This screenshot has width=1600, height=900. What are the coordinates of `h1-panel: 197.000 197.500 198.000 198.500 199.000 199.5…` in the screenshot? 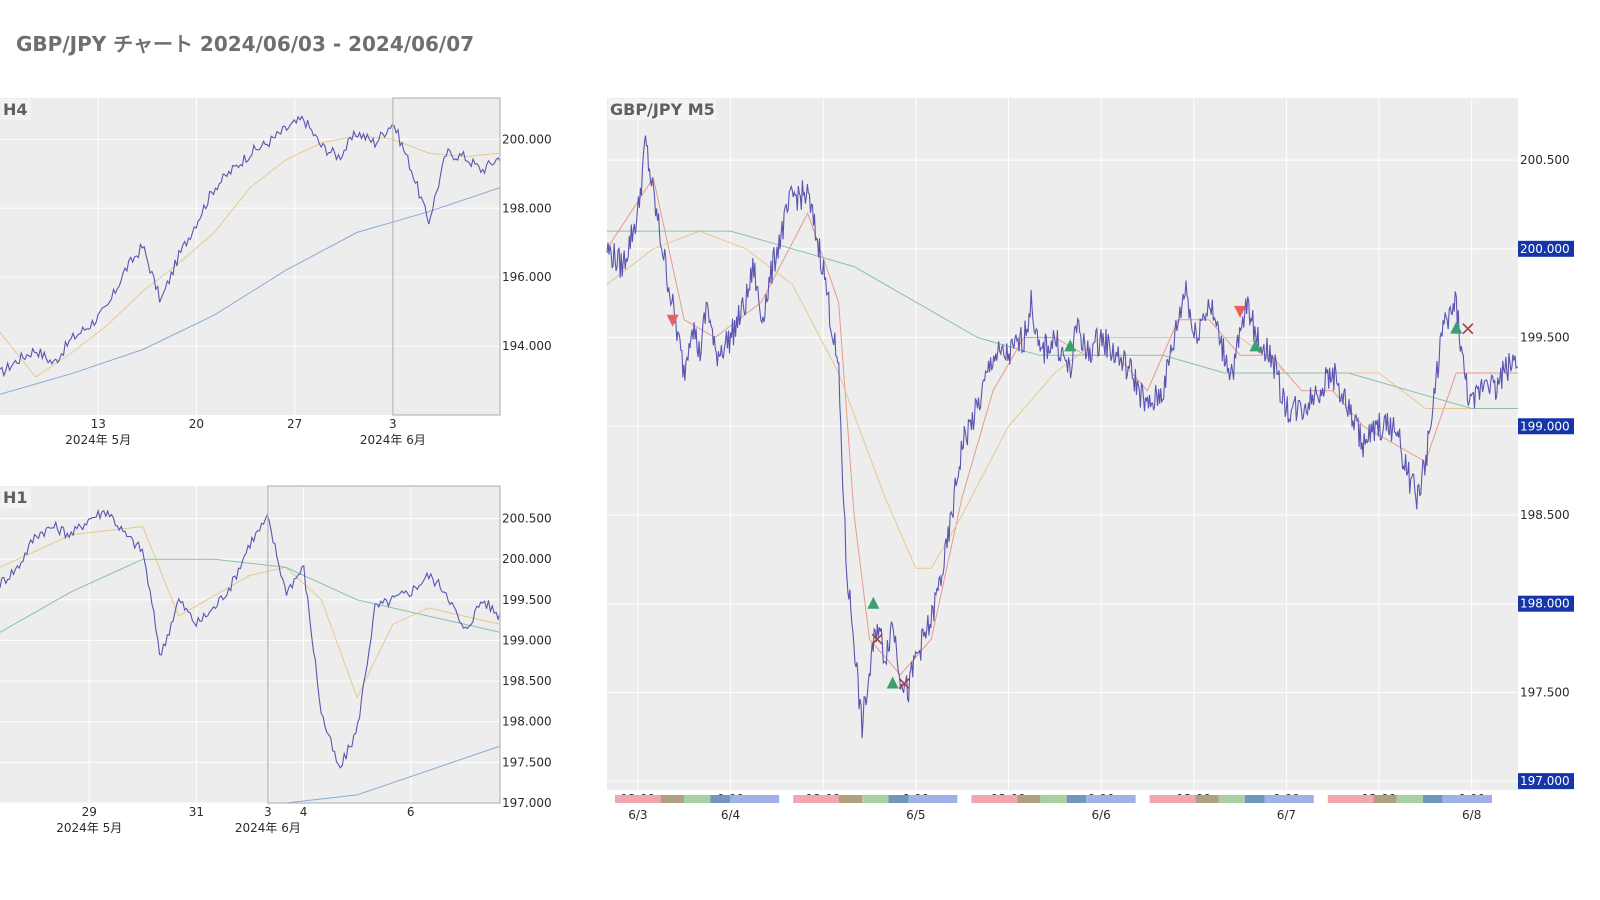 It's located at (276, 660).